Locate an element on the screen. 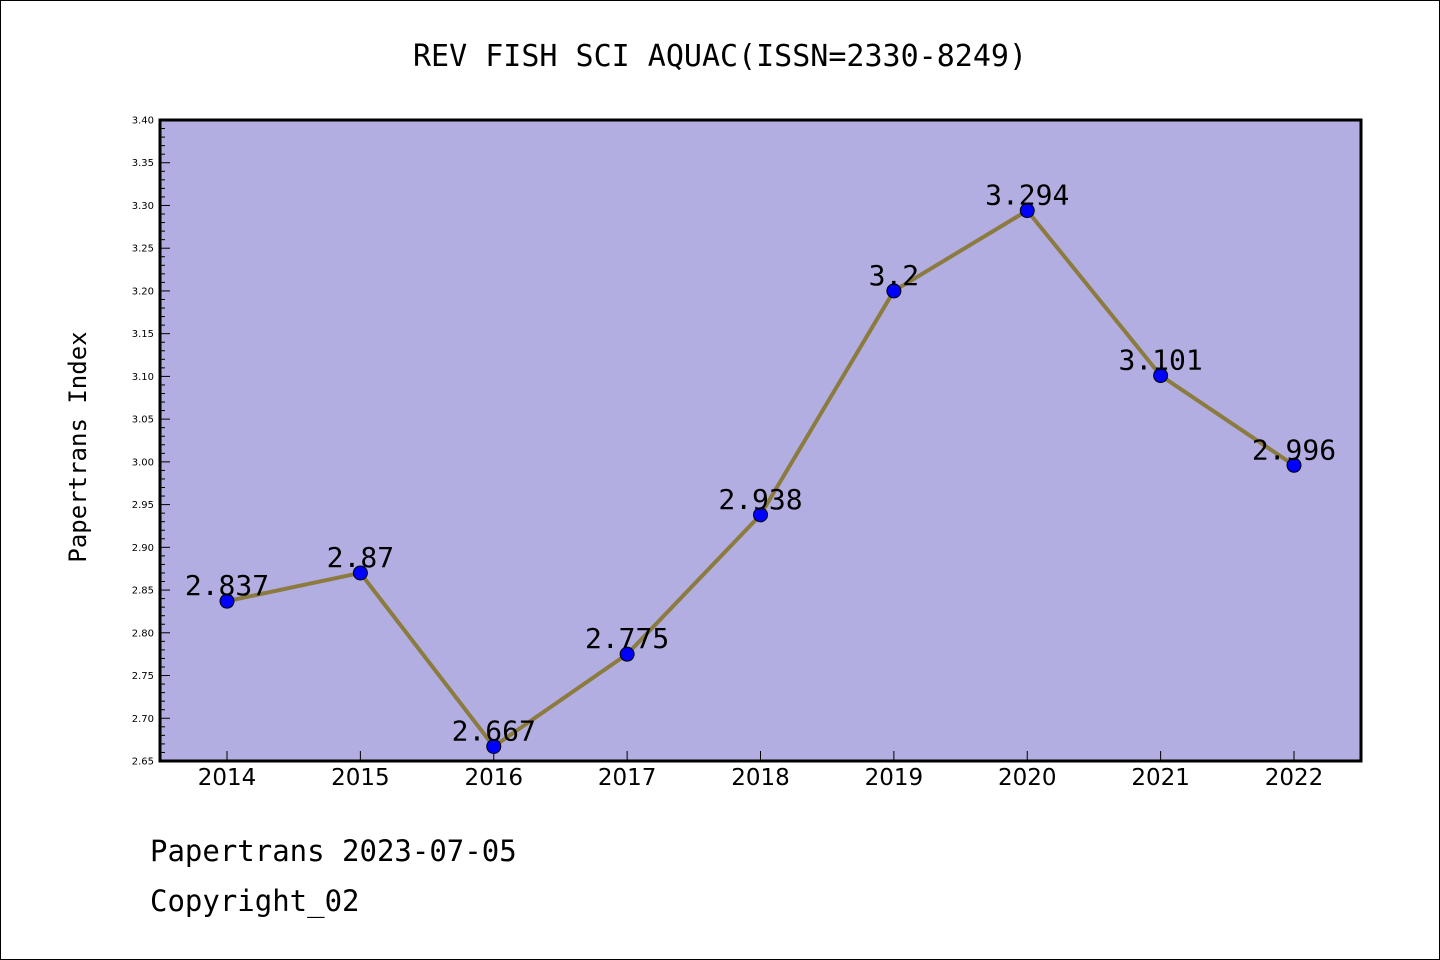  footer-copyright: Copyright_02 is located at coordinates (255, 901).